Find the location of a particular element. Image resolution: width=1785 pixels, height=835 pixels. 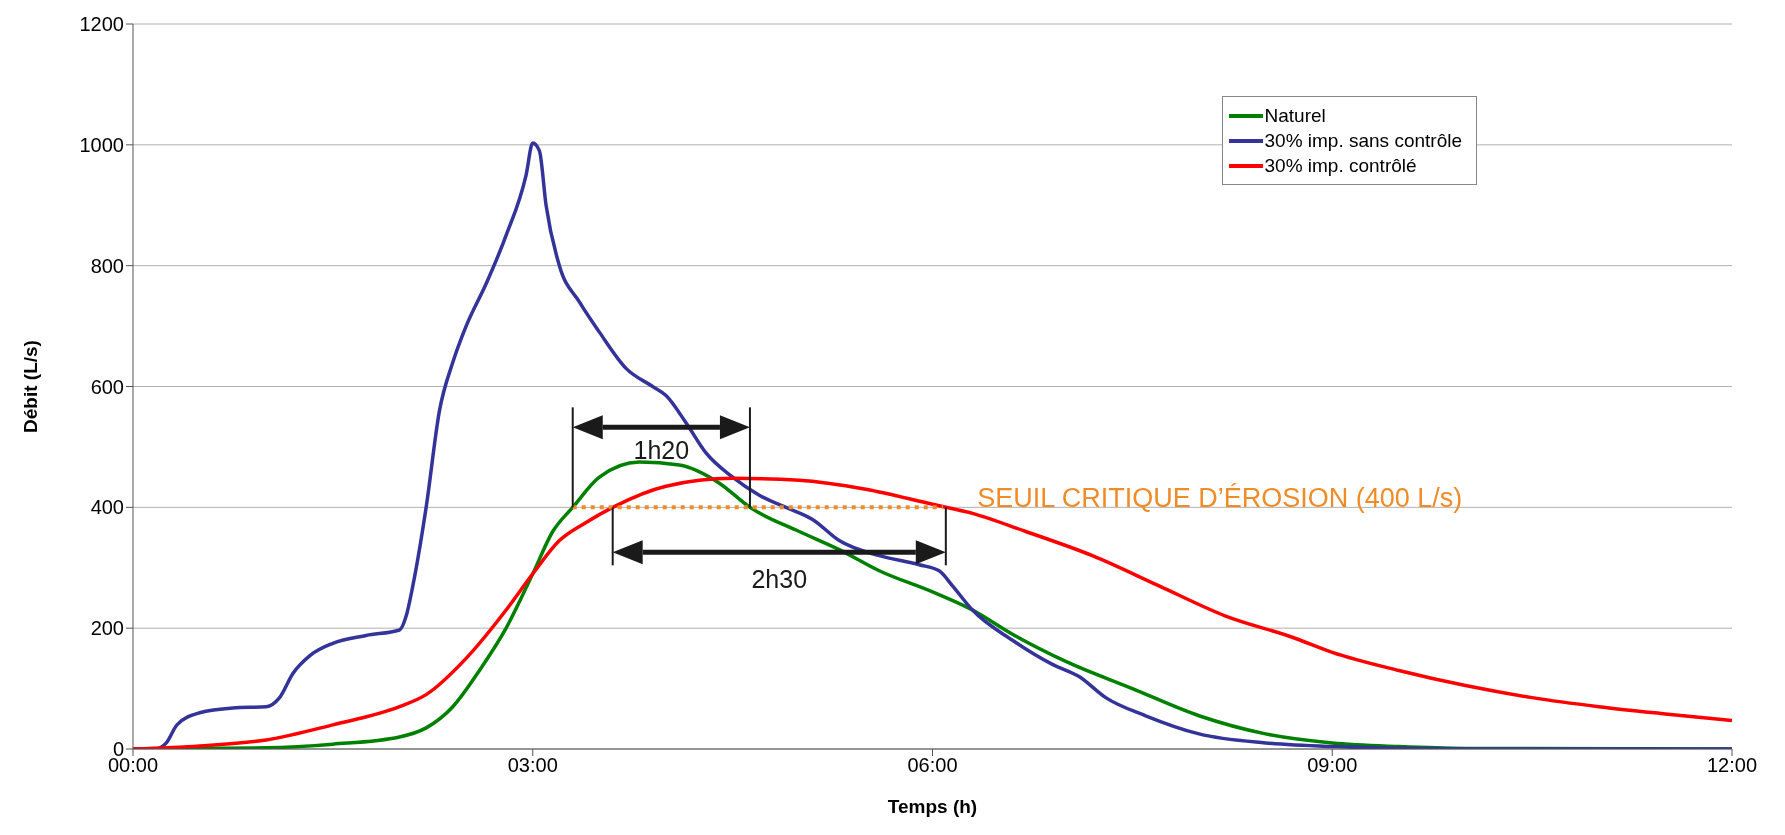

y-axis-title: Débit (L/s) is located at coordinates (30, 386).